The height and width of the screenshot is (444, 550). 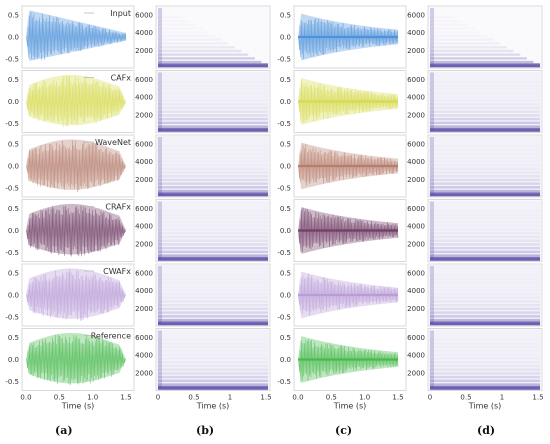 I want to click on ytick-label: 6000, so click(x=144, y=209).